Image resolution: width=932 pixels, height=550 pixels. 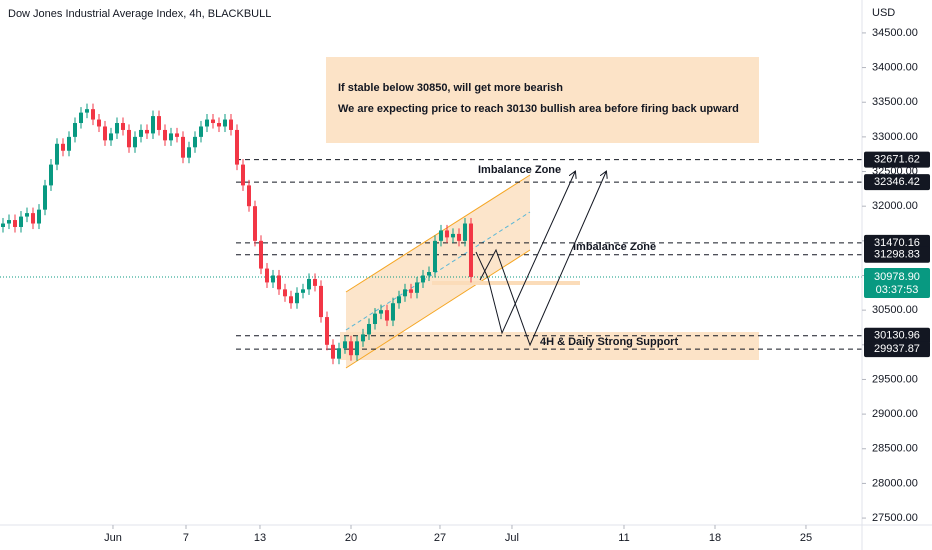 I want to click on support-zone, so click(x=549, y=346).